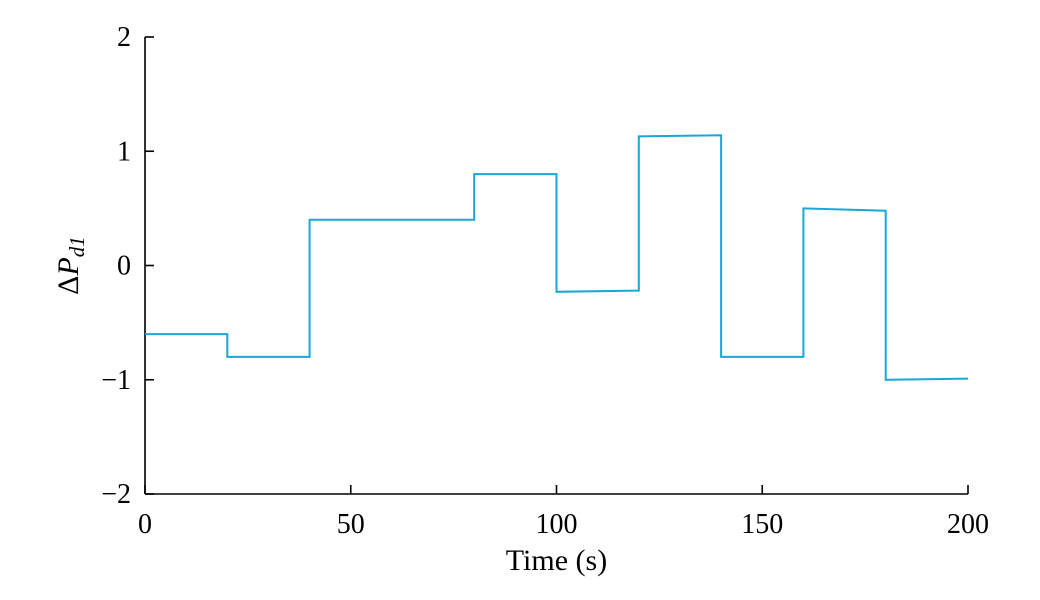 This screenshot has height=600, width=1040. I want to click on x-tick-label: 150, so click(762, 524).